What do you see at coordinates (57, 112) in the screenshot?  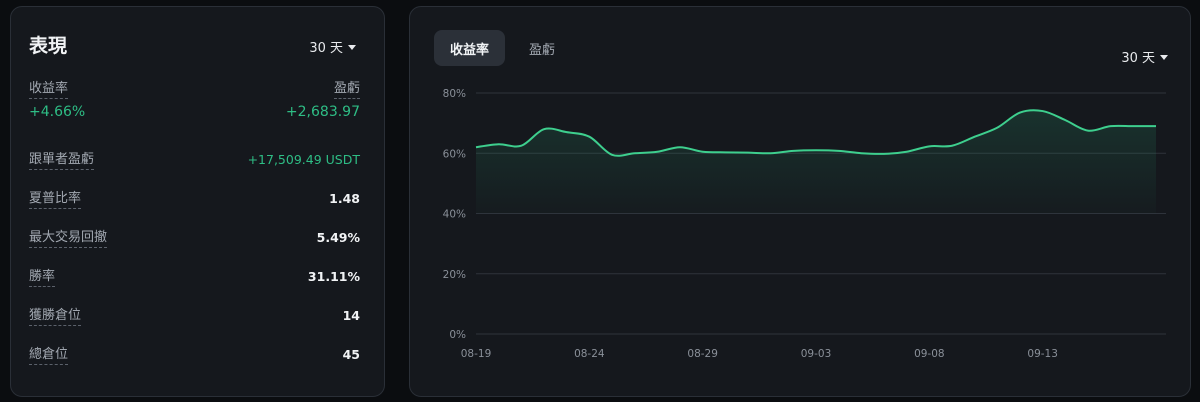 I see `roi-value: +4.66%` at bounding box center [57, 112].